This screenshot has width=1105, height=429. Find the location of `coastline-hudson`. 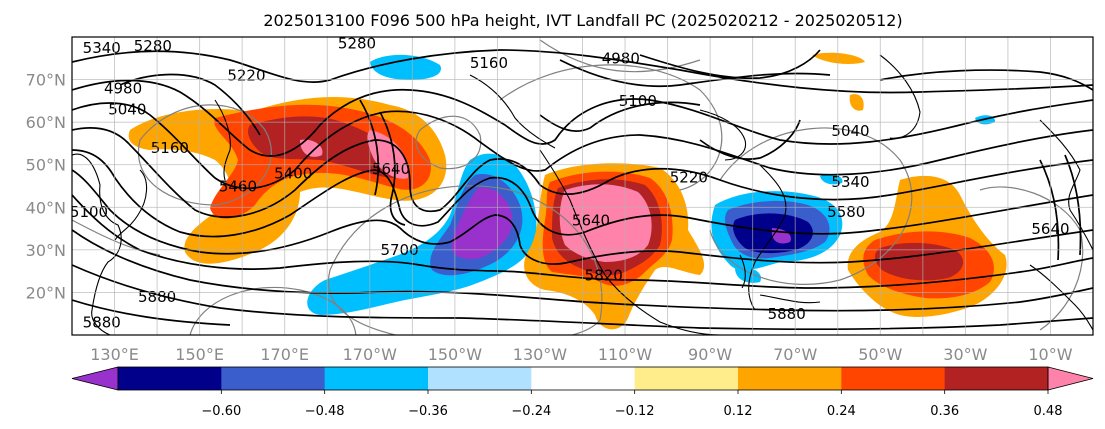

coastline-hudson is located at coordinates (723, 135).